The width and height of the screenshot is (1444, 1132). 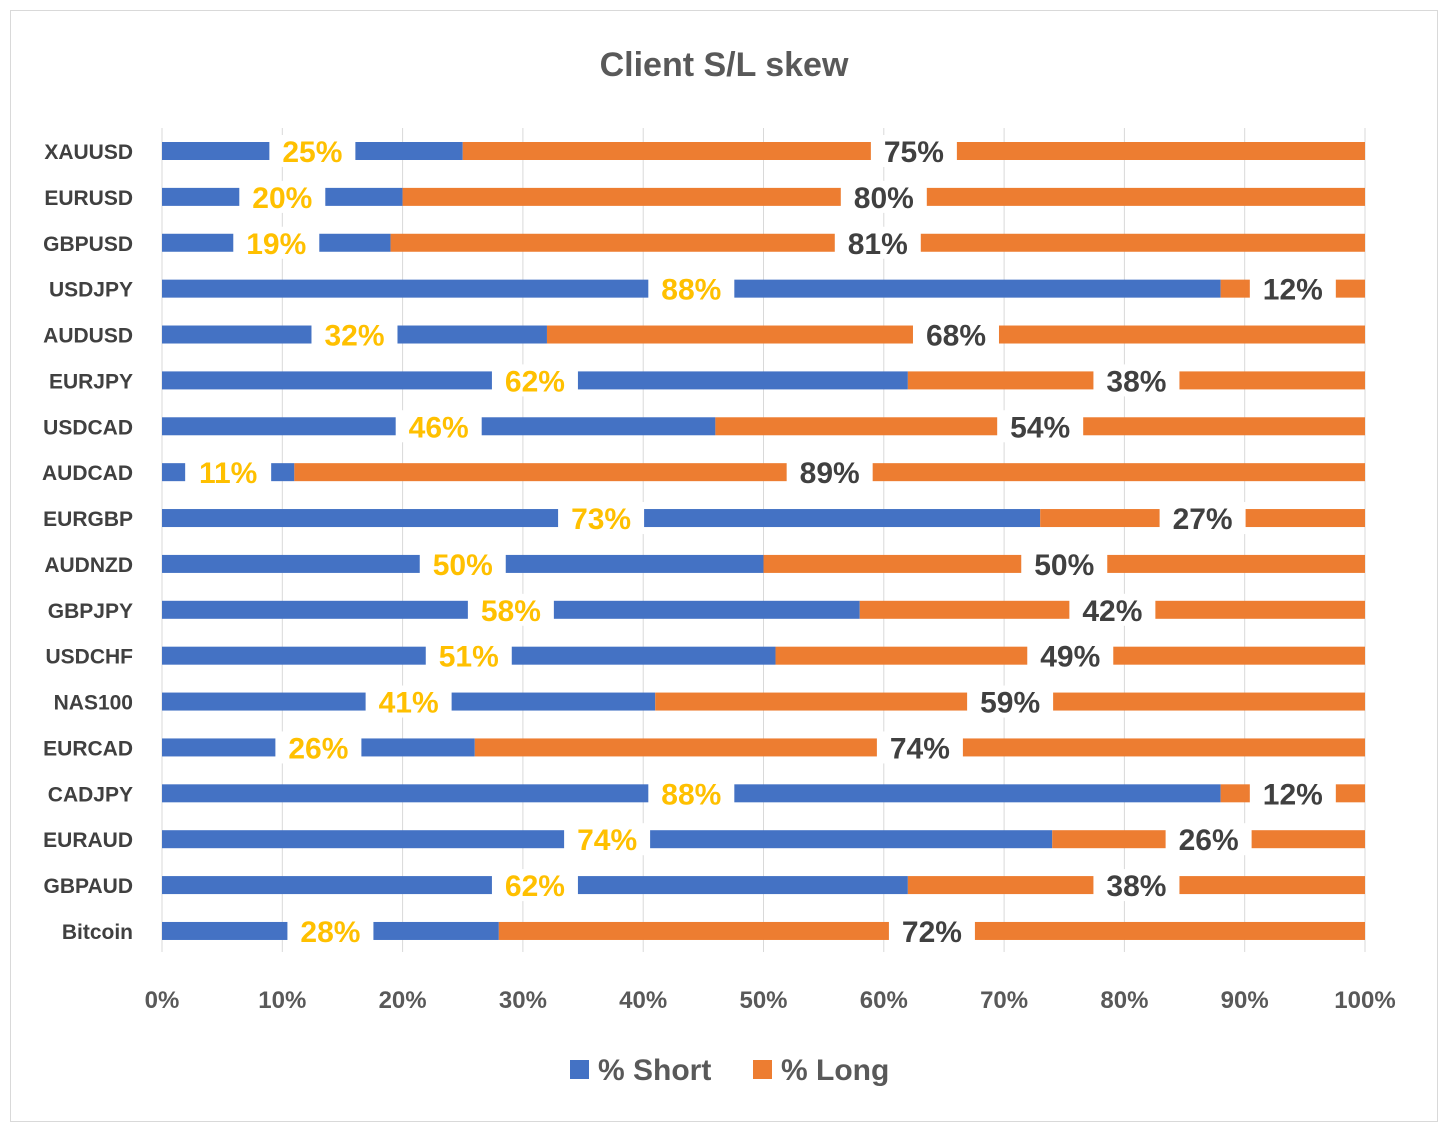 I want to click on x-tick-label: 40%, so click(x=643, y=1000).